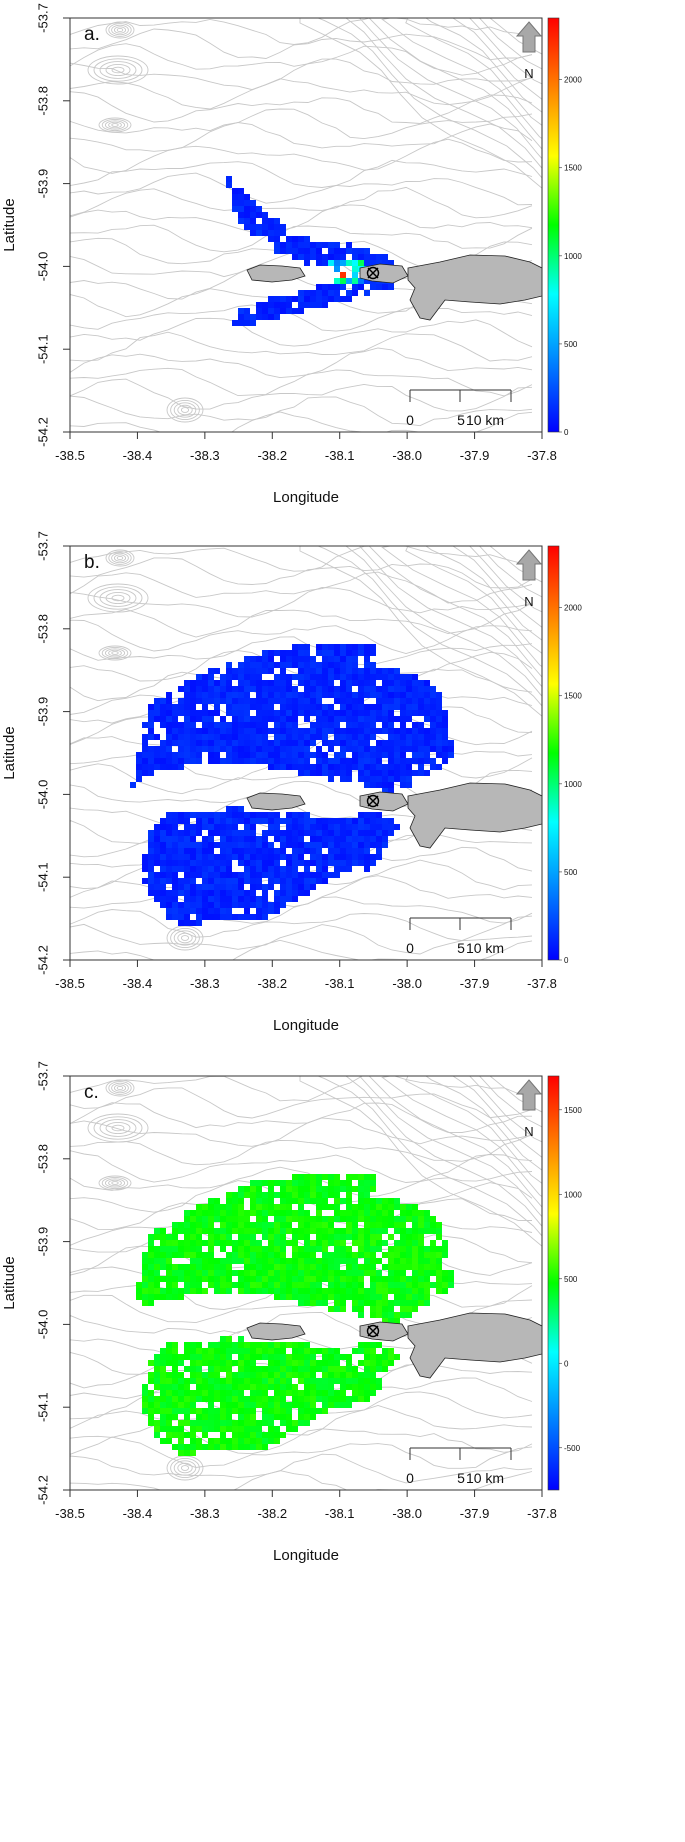  What do you see at coordinates (573, 696) in the screenshot?
I see `colorbar-tick-label: 1500` at bounding box center [573, 696].